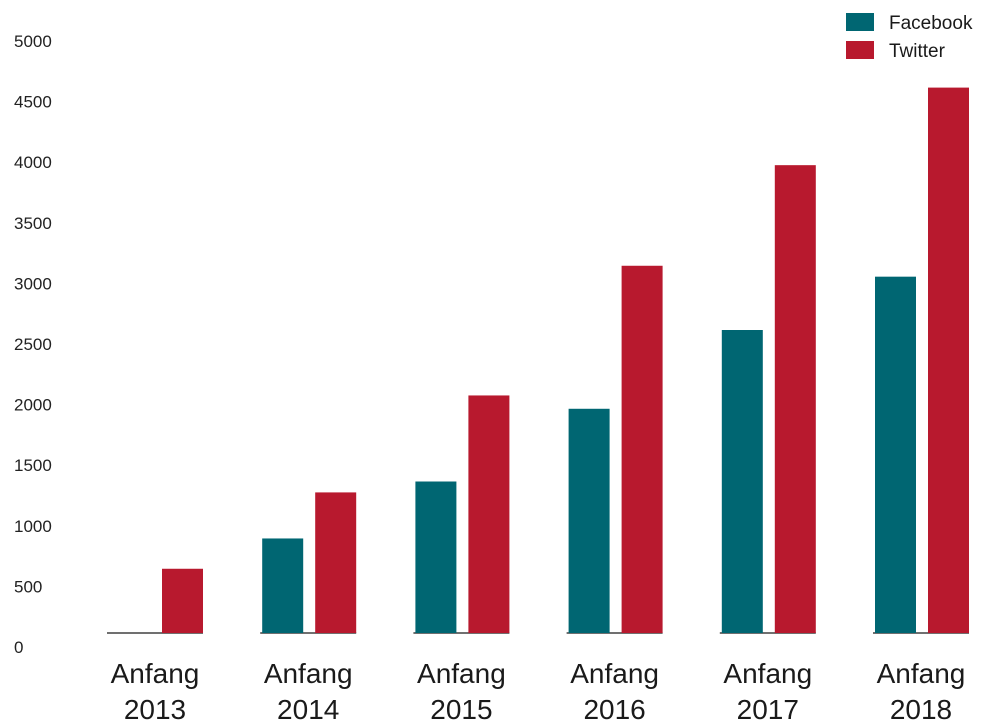 This screenshot has width=1004, height=725. What do you see at coordinates (909, 37) in the screenshot?
I see `legend: Facebook Twitter` at bounding box center [909, 37].